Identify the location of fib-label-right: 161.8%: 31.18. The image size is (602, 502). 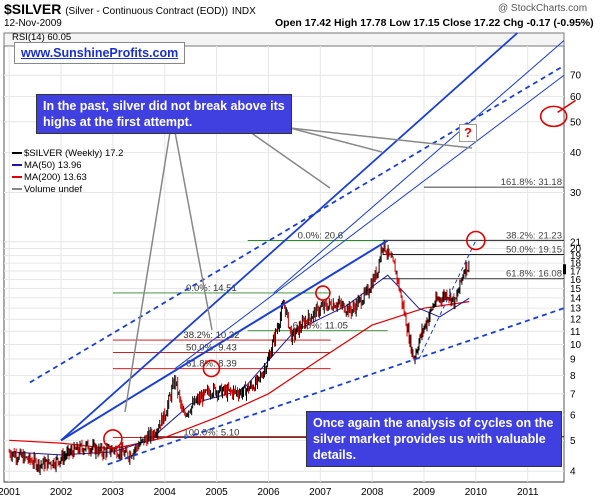
(531, 182).